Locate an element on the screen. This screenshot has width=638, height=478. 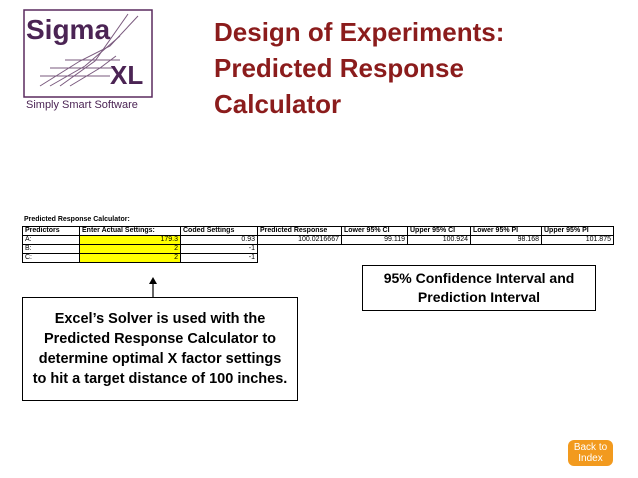
header-cell: Enter Actual Settings: is located at coordinates (130, 231).